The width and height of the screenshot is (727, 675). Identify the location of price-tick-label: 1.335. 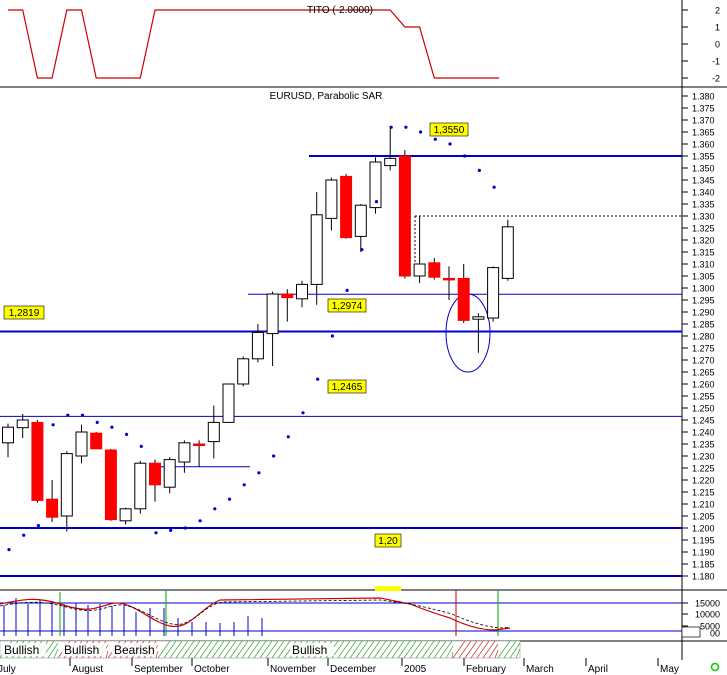
(703, 205).